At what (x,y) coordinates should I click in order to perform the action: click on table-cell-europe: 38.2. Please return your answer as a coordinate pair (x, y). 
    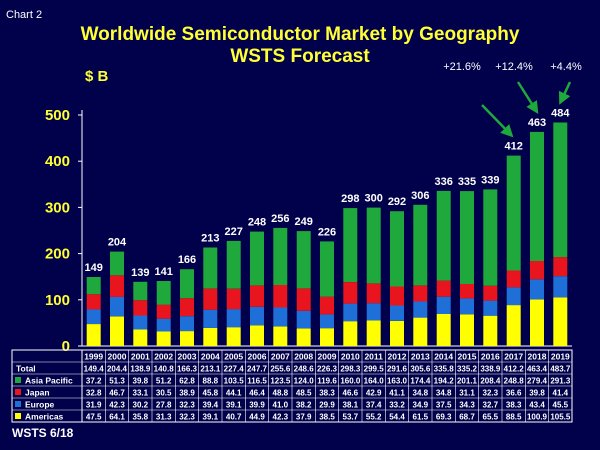
    Looking at the image, I should click on (304, 405).